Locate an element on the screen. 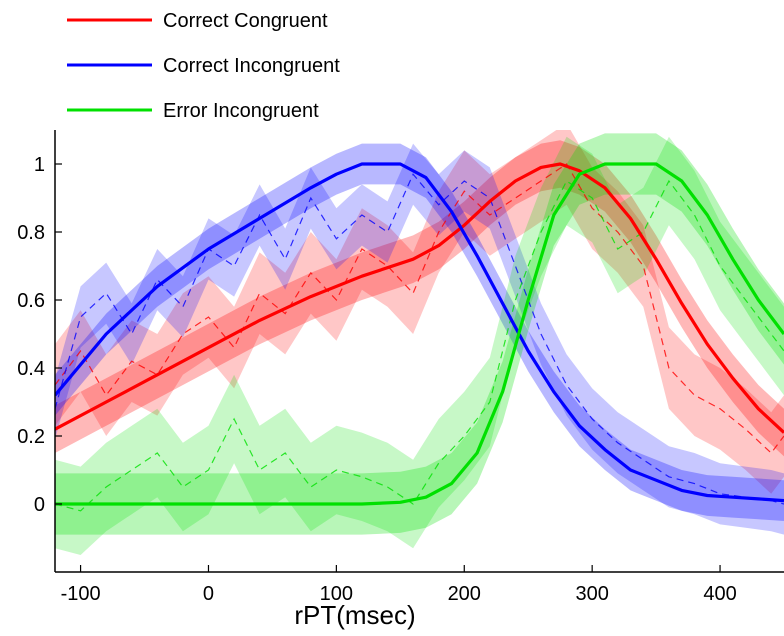 The image size is (784, 636). error-incongruent-legend-label: Error Incongruent is located at coordinates (241, 111).